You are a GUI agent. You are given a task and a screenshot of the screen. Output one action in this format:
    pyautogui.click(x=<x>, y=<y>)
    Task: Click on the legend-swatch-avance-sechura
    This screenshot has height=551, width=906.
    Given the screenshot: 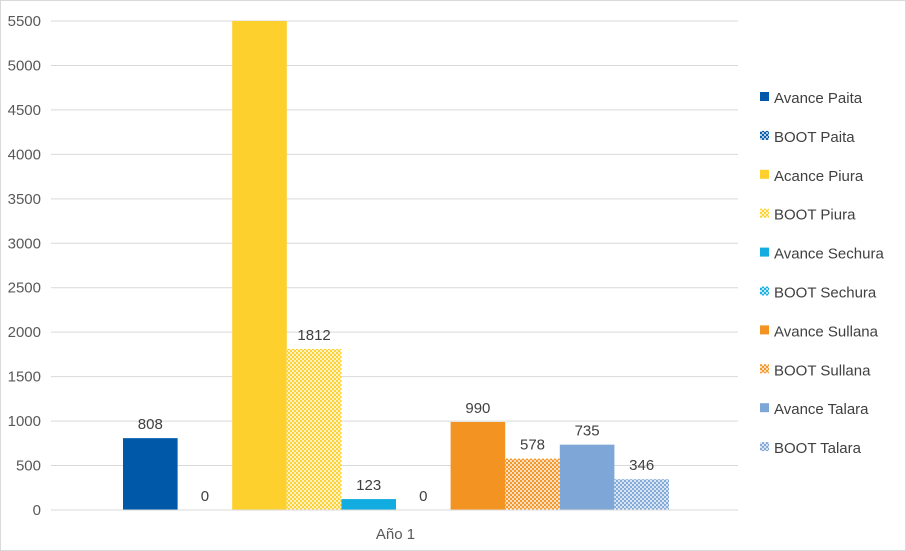 What is the action you would take?
    pyautogui.click(x=764, y=252)
    